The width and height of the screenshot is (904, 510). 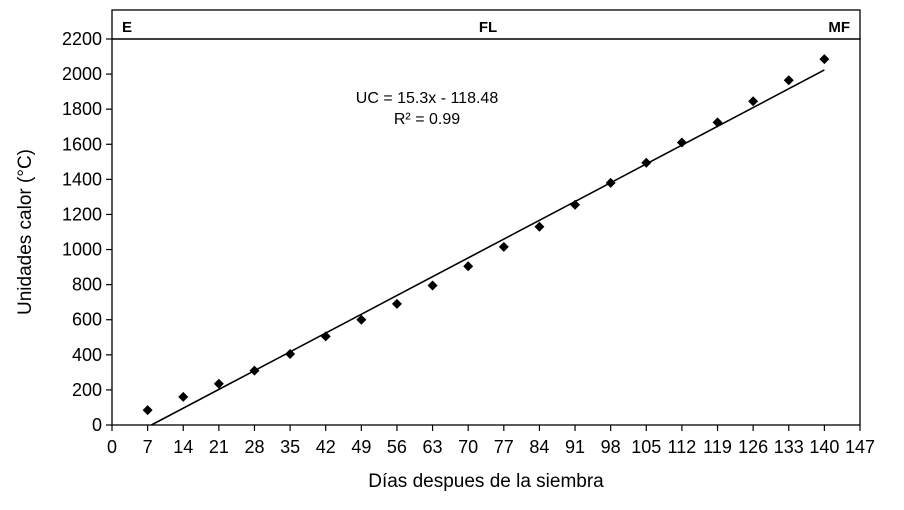 I want to click on y-tick-label: 2200, so click(x=82, y=39).